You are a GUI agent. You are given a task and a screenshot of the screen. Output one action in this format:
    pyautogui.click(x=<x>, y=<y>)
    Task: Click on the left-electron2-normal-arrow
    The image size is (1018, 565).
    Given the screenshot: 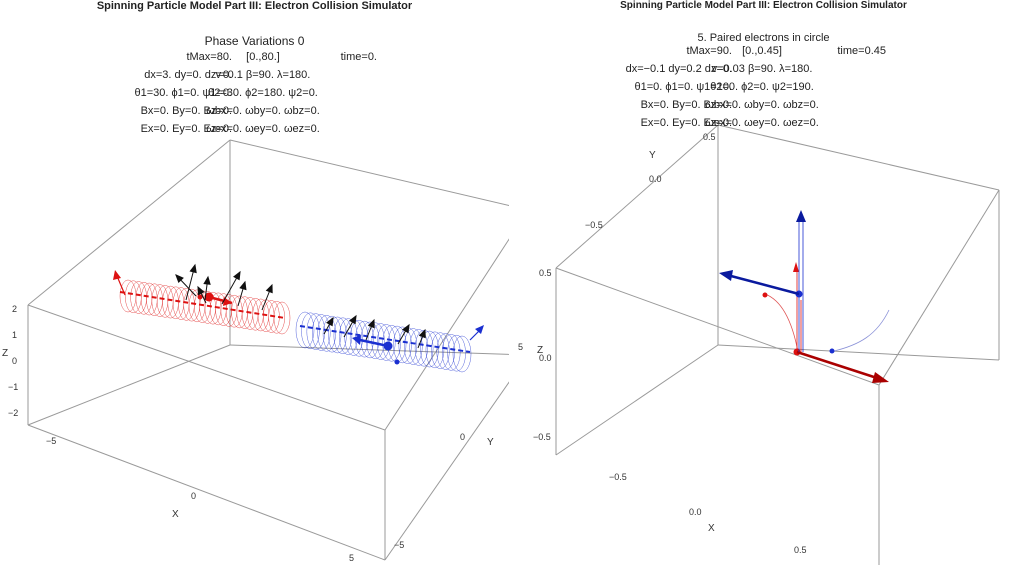 What is the action you would take?
    pyautogui.click(x=479, y=329)
    